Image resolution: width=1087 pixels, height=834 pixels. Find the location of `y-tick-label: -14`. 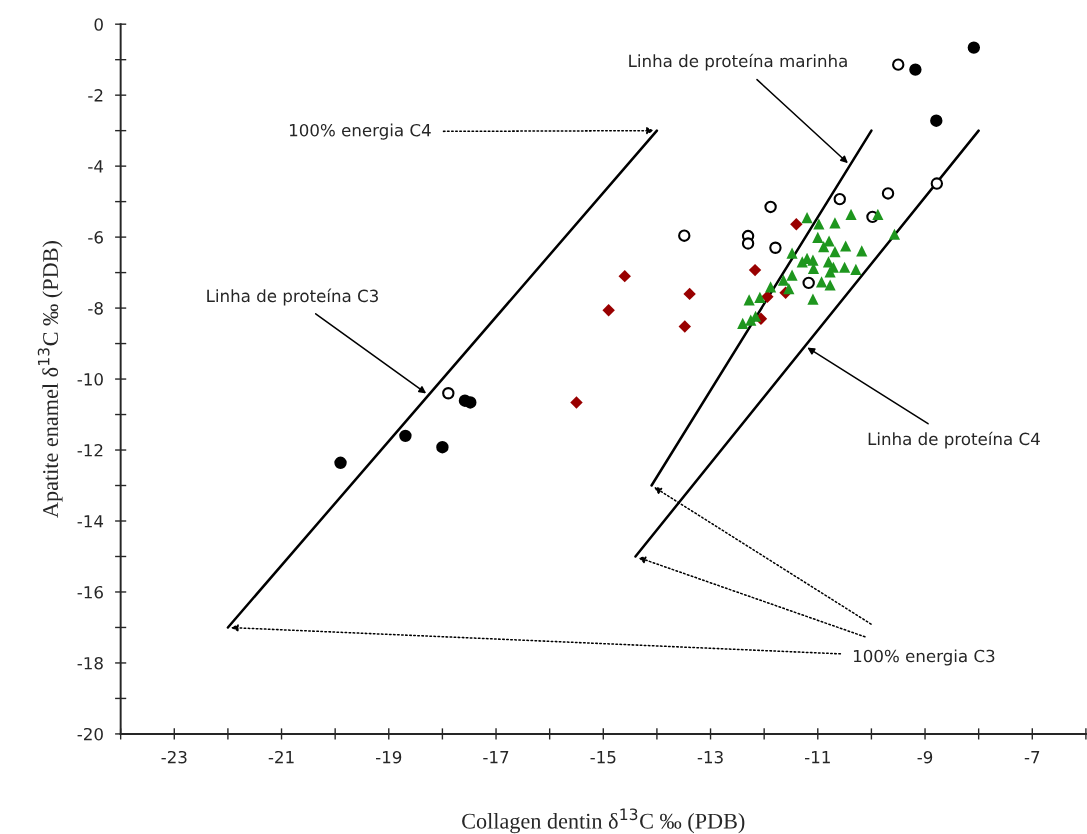

y-tick-label: -14 is located at coordinates (90, 521).